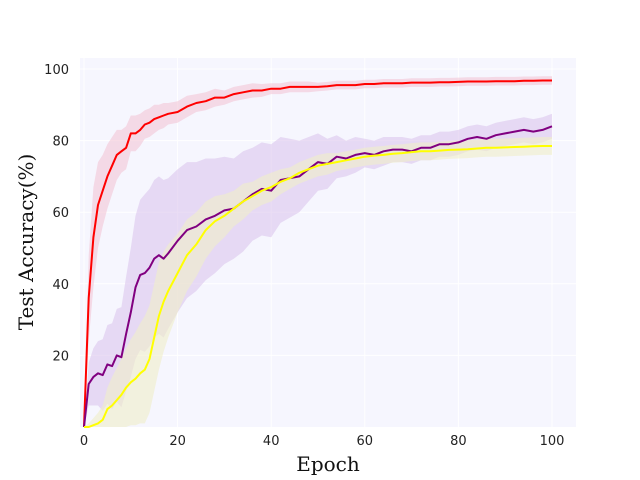 This screenshot has height=480, width=640. Describe the element at coordinates (60, 356) in the screenshot. I see `y-tick-label: 20` at that location.